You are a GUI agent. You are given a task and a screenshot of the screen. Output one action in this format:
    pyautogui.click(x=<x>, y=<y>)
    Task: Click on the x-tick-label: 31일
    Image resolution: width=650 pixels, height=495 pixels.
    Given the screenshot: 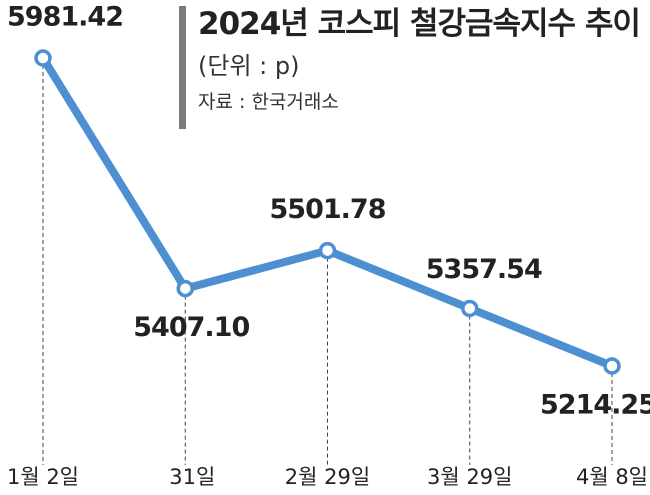 What is the action you would take?
    pyautogui.click(x=192, y=477)
    